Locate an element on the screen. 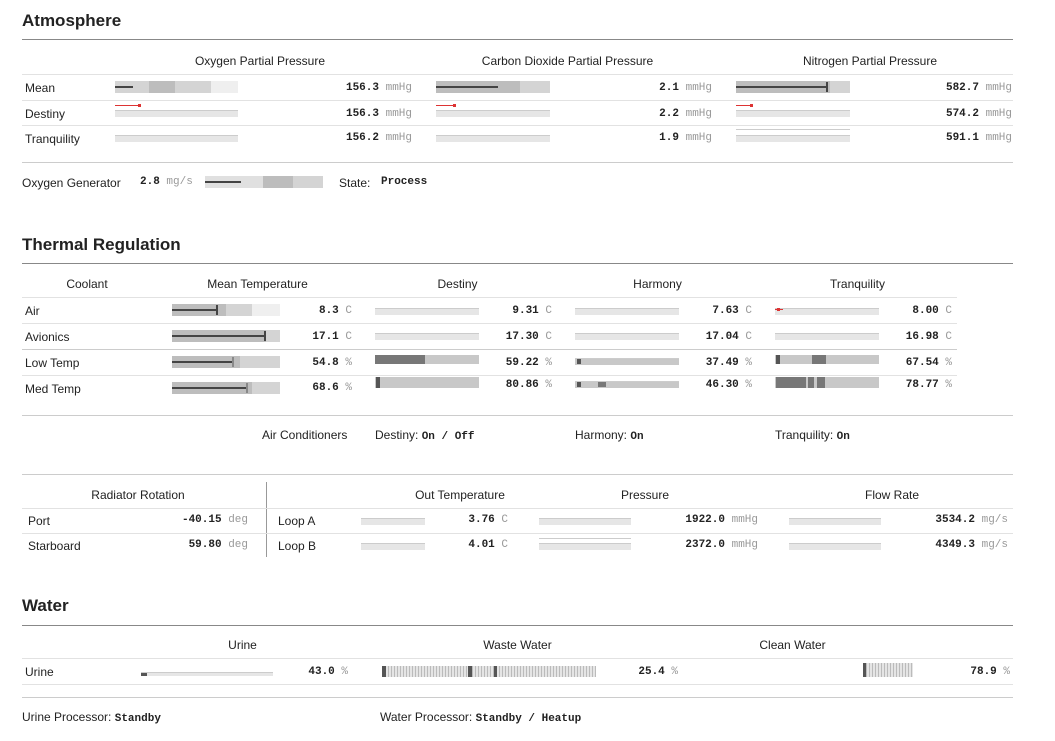 The image size is (1055, 741). avionics-mean-value: 17.1 C is located at coordinates (332, 337).